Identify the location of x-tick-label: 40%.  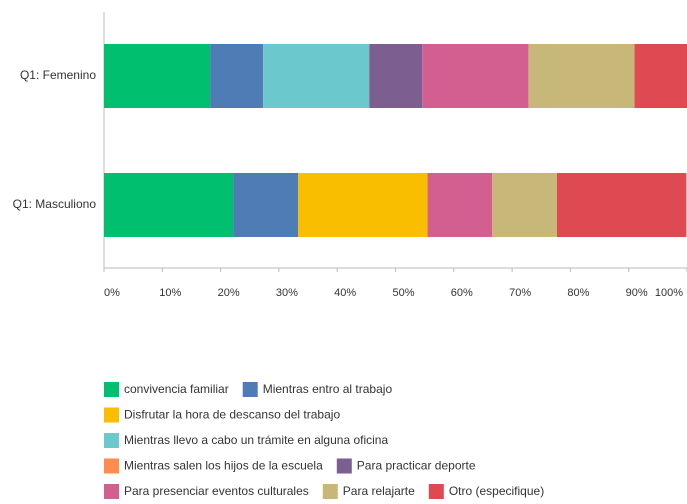
(345, 293).